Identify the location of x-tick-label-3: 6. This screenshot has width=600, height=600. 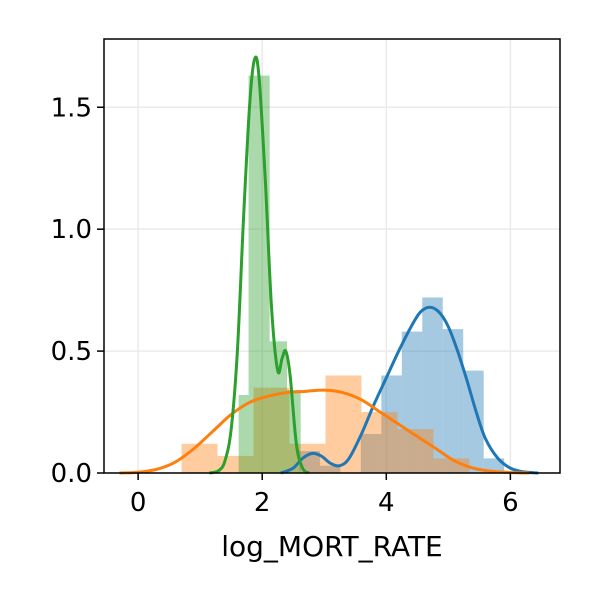
(510, 503).